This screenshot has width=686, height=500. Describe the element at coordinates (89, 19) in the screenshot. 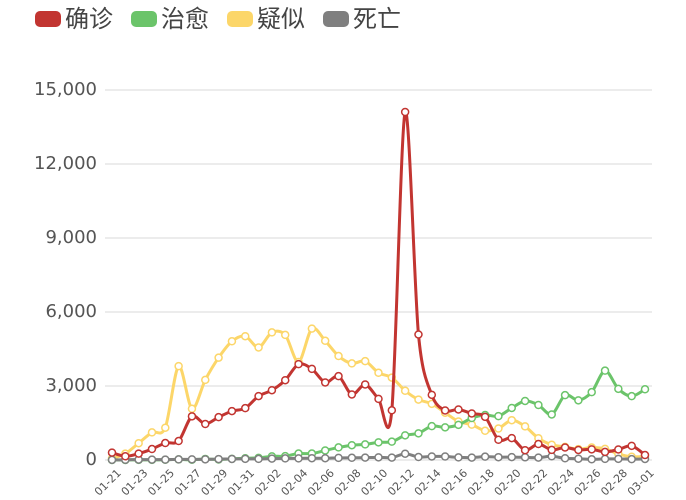

I see `legend-label: 确诊` at that location.